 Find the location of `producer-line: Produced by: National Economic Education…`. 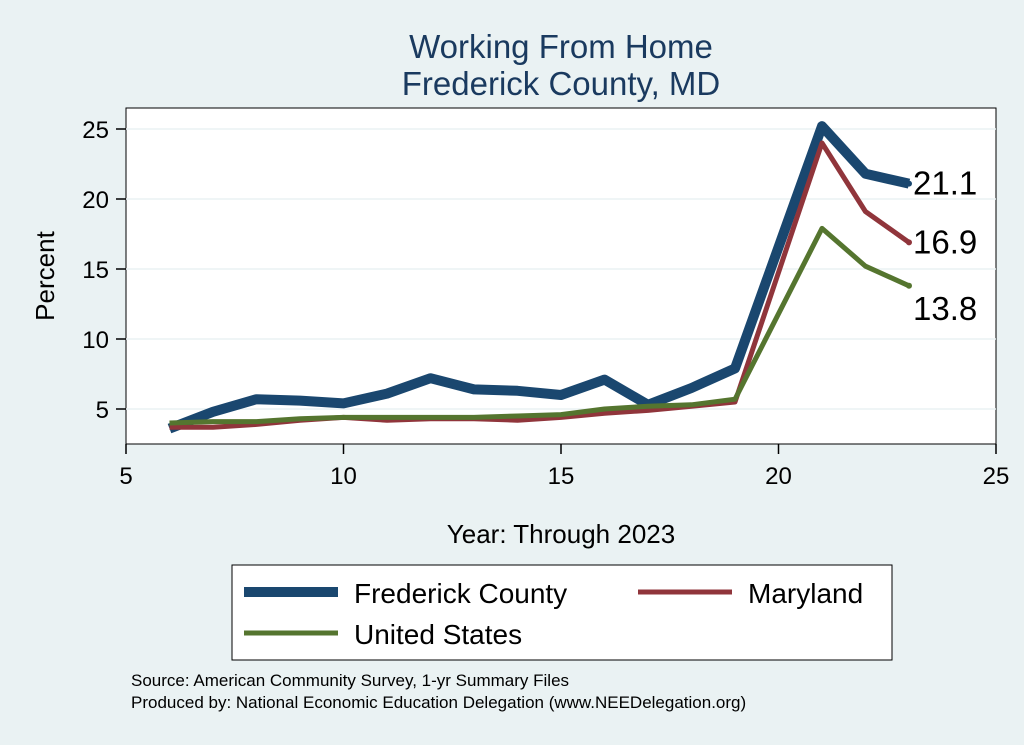

producer-line: Produced by: National Economic Education… is located at coordinates (438, 702).